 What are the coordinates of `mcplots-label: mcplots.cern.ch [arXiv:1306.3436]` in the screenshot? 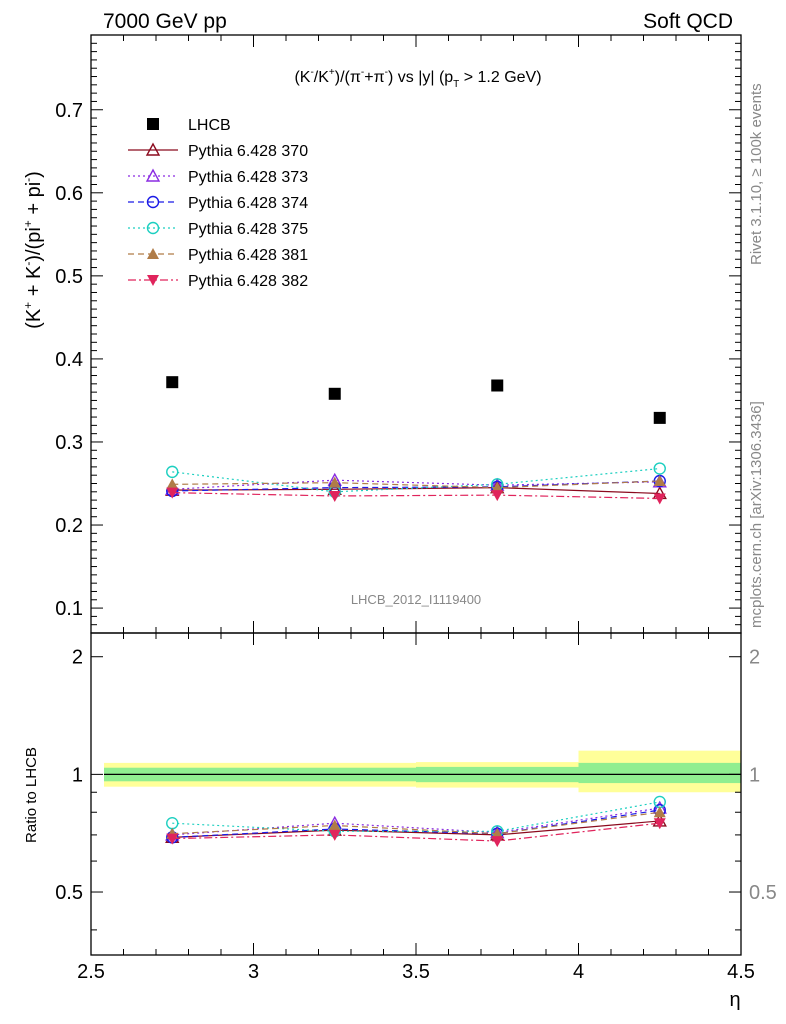 It's located at (756, 514).